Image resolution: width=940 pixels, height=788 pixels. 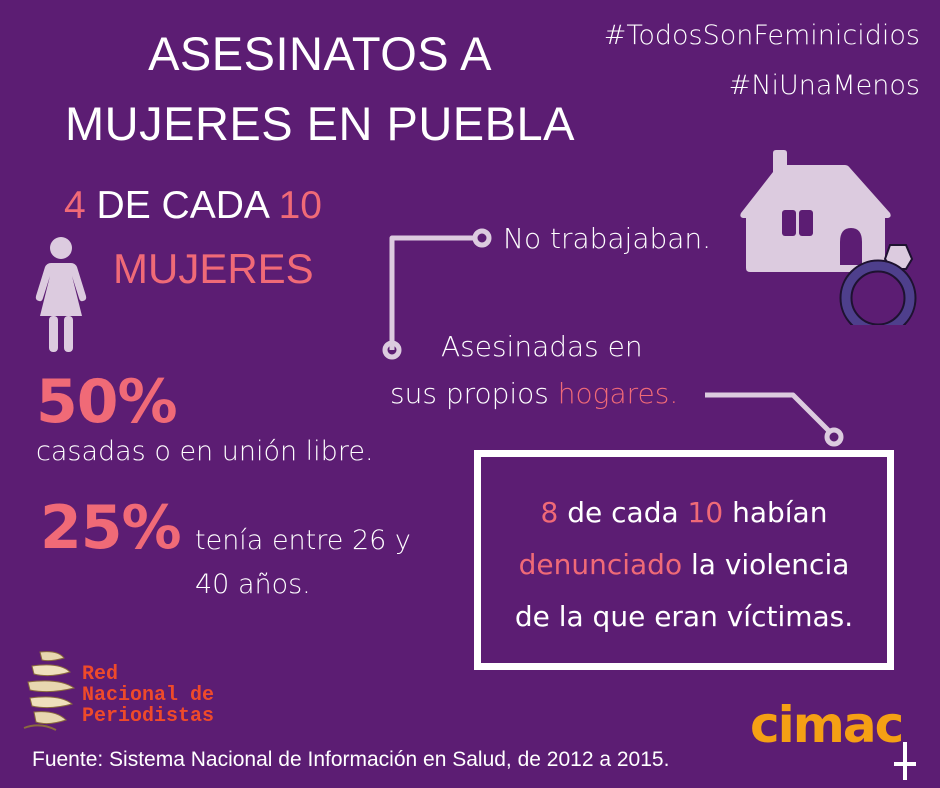 I want to click on callout-line-3: de la que eran víctimas., so click(x=684, y=616).